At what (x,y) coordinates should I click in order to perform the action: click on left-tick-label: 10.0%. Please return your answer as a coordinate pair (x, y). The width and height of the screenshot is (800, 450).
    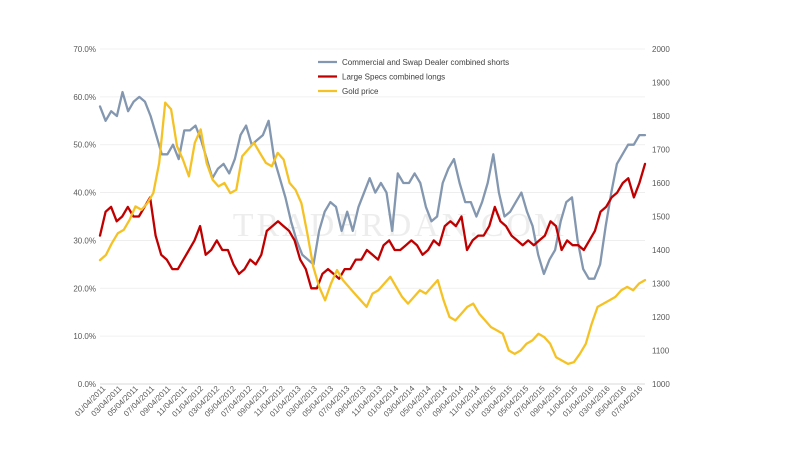
    Looking at the image, I should click on (84, 336).